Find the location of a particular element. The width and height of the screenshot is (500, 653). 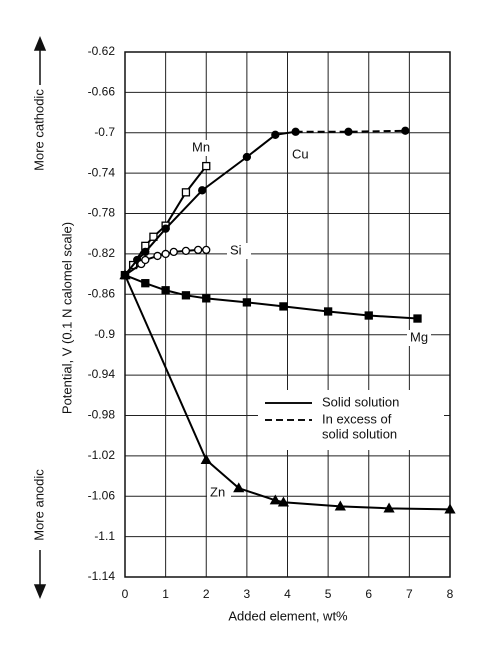

series: Si is located at coordinates (185, 261).